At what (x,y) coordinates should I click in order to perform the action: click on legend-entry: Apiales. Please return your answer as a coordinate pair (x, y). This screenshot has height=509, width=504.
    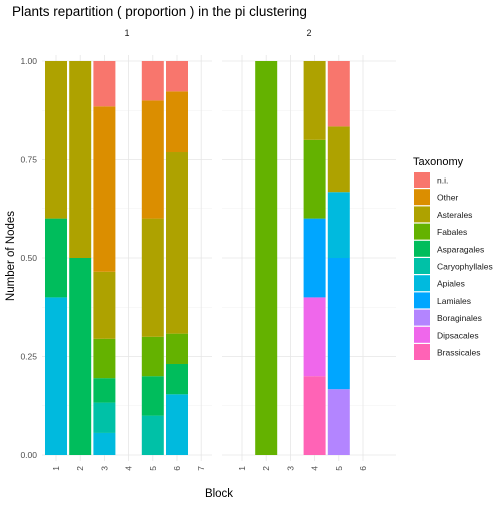
    Looking at the image, I should click on (439, 283).